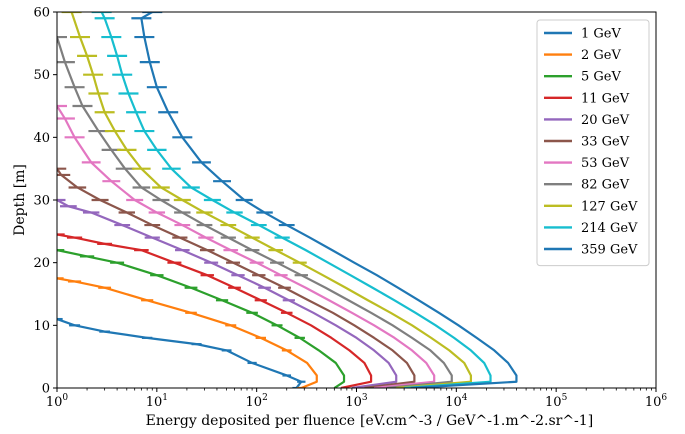 The width and height of the screenshot is (685, 434). I want to click on legend-label: 359 GeV, so click(609, 250).